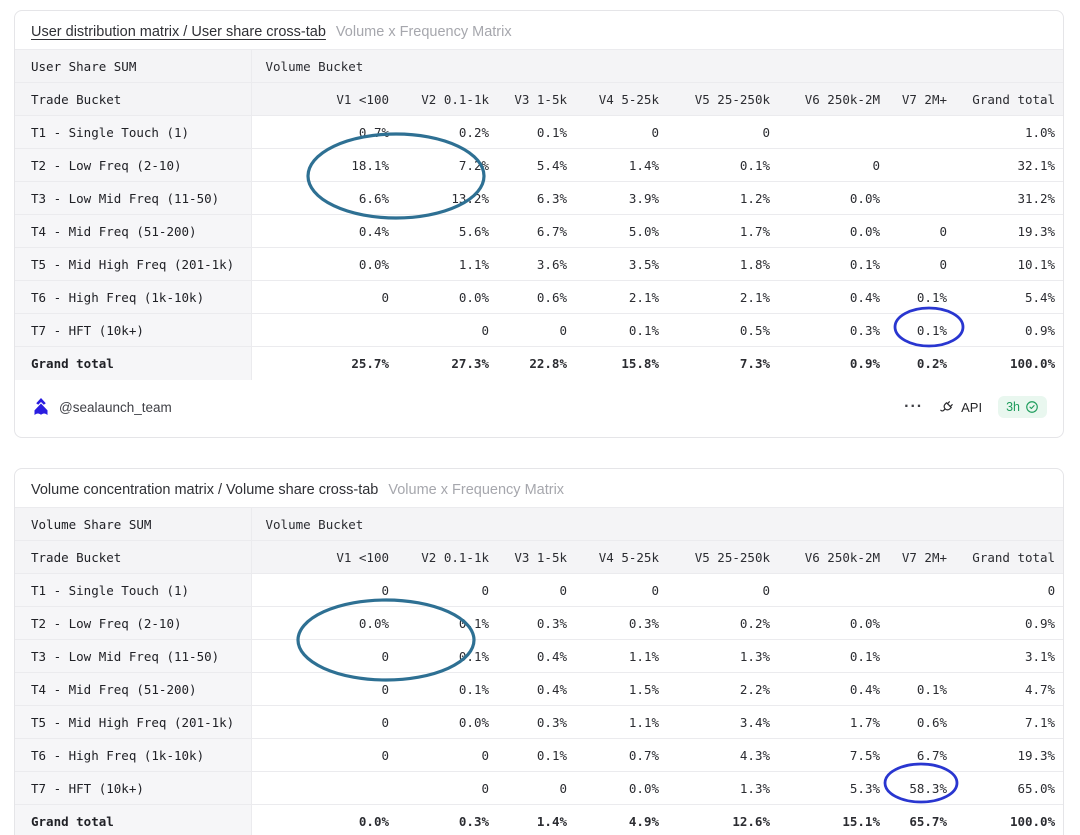  I want to click on row-label: Grand total, so click(133, 819).